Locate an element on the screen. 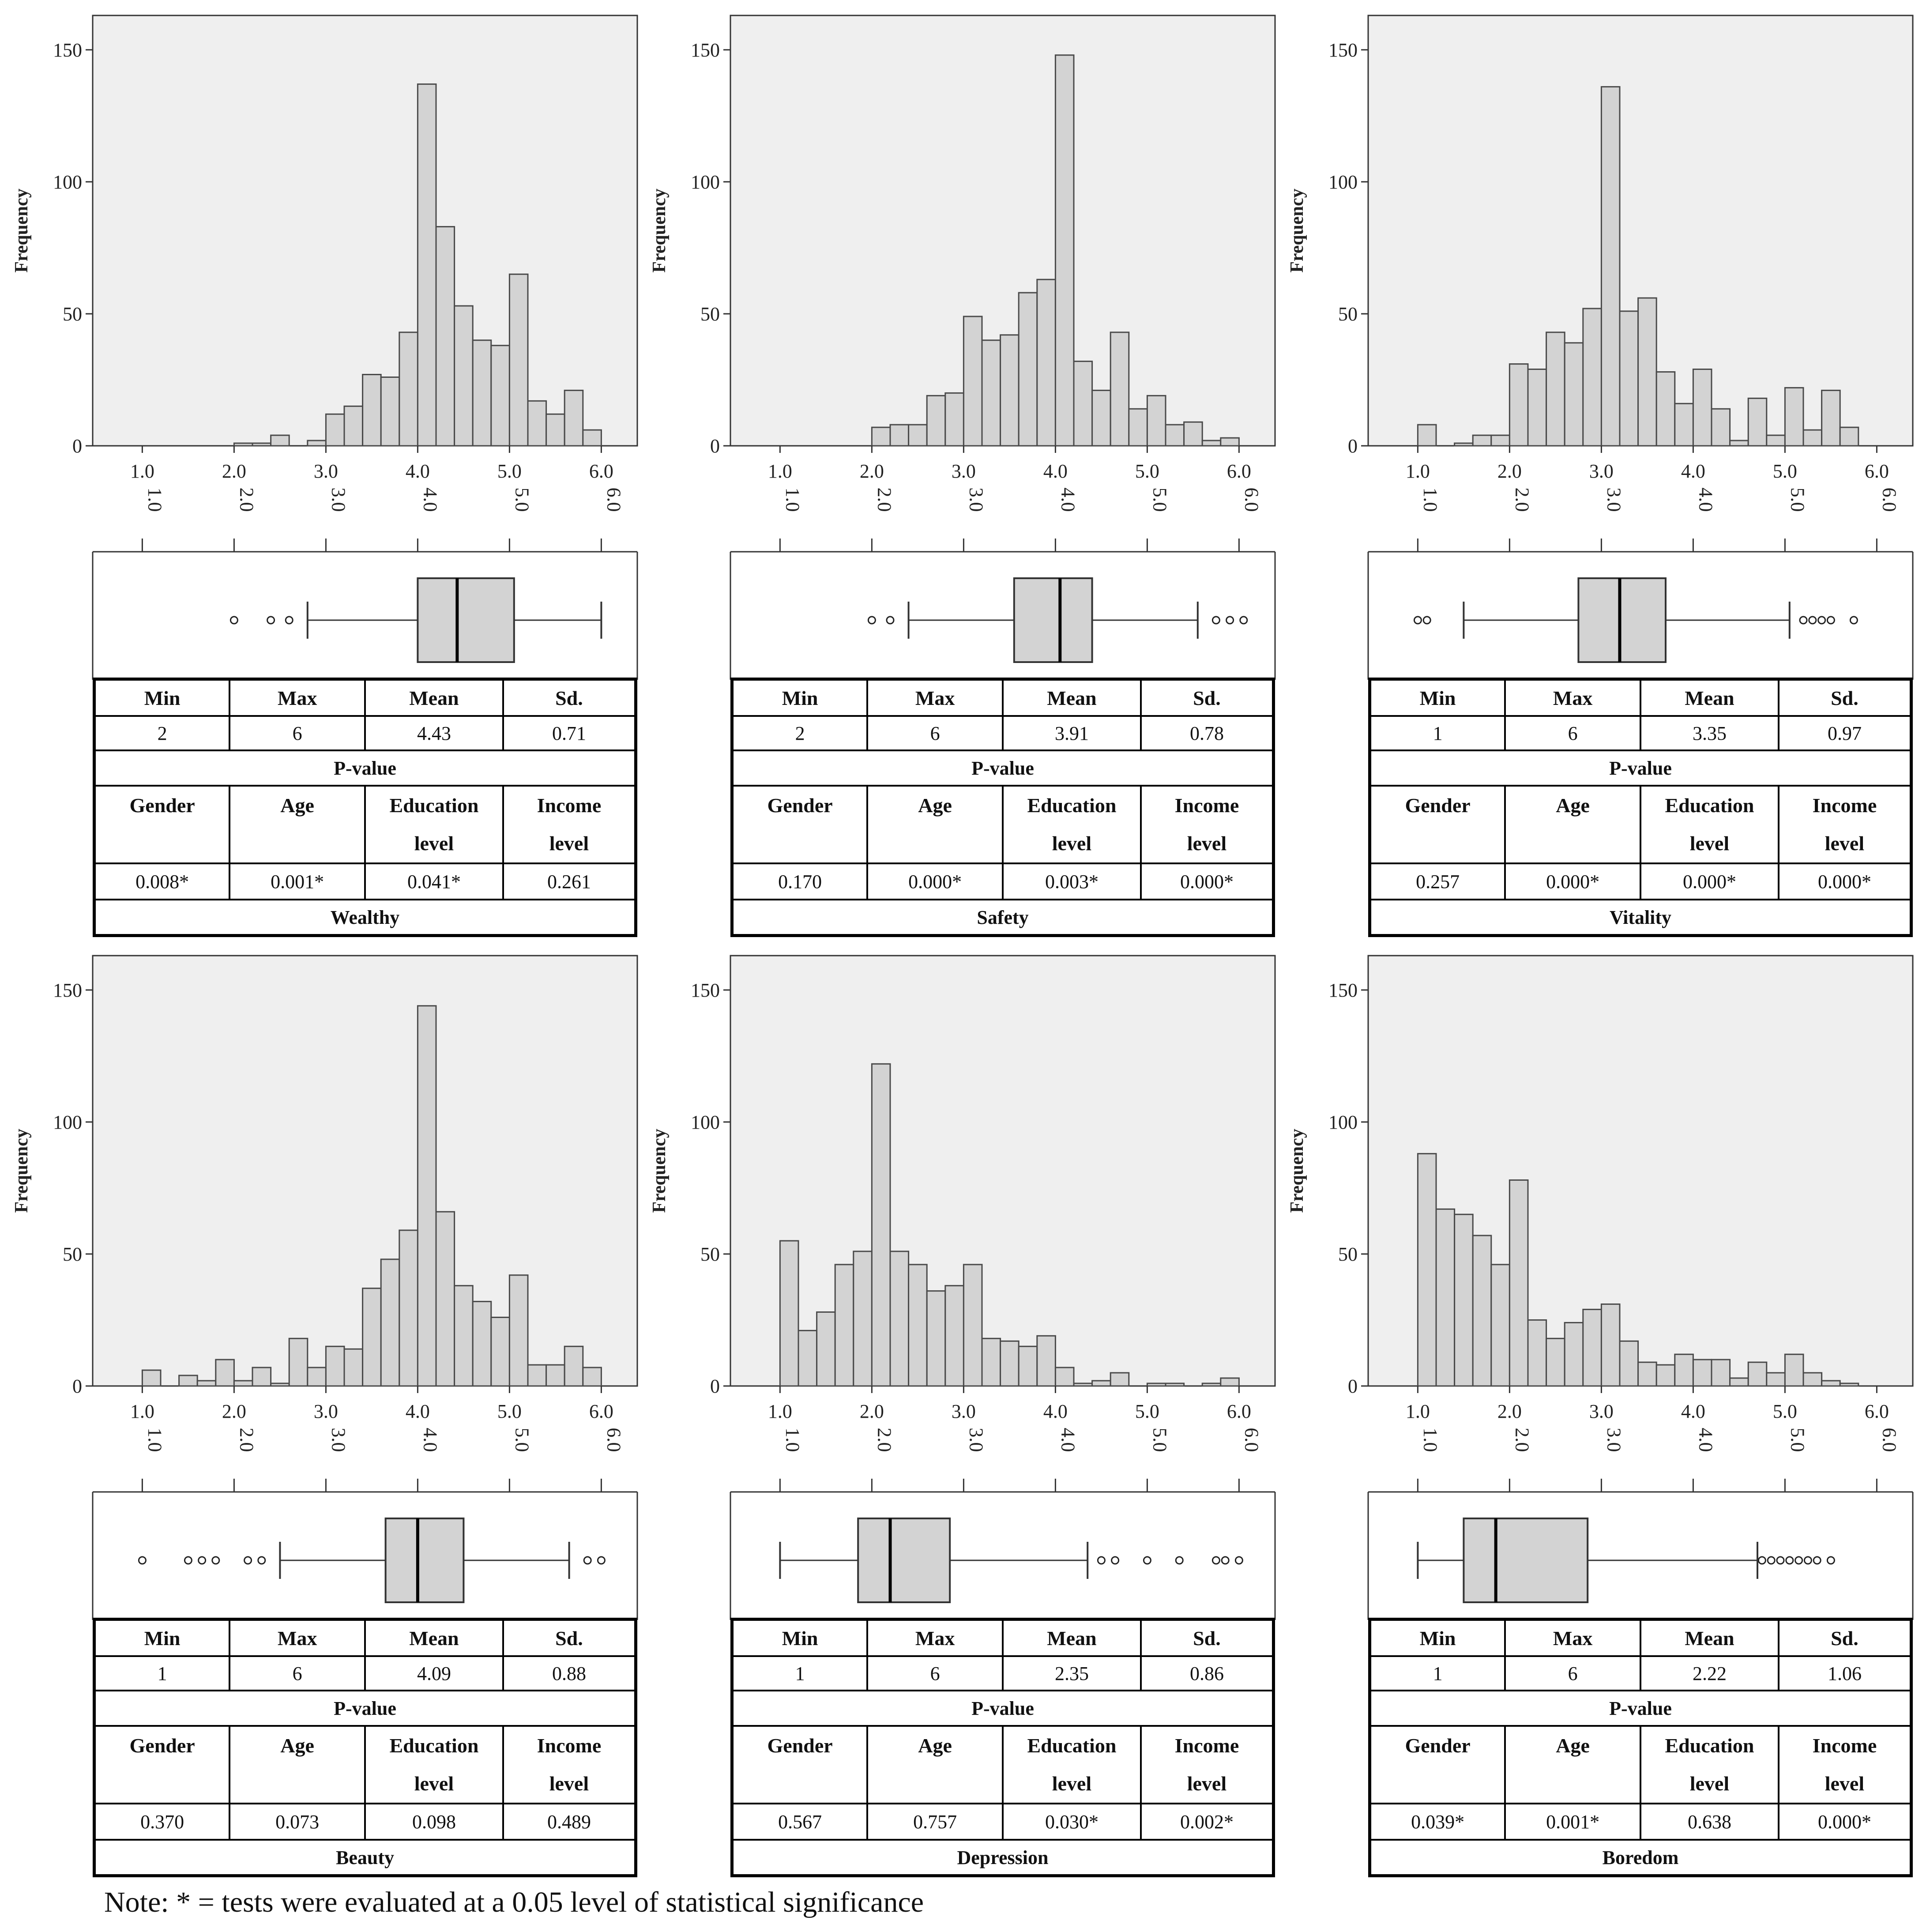  value-mean: 3.35 is located at coordinates (1710, 733).